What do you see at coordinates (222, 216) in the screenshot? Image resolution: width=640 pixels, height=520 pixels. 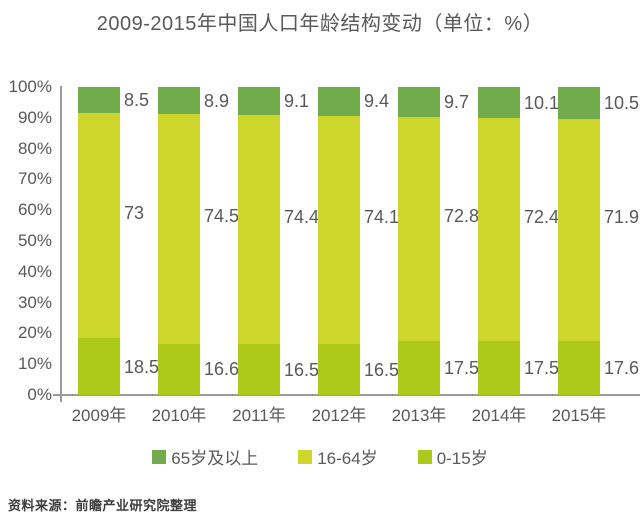 I see `value-label: 74.5` at bounding box center [222, 216].